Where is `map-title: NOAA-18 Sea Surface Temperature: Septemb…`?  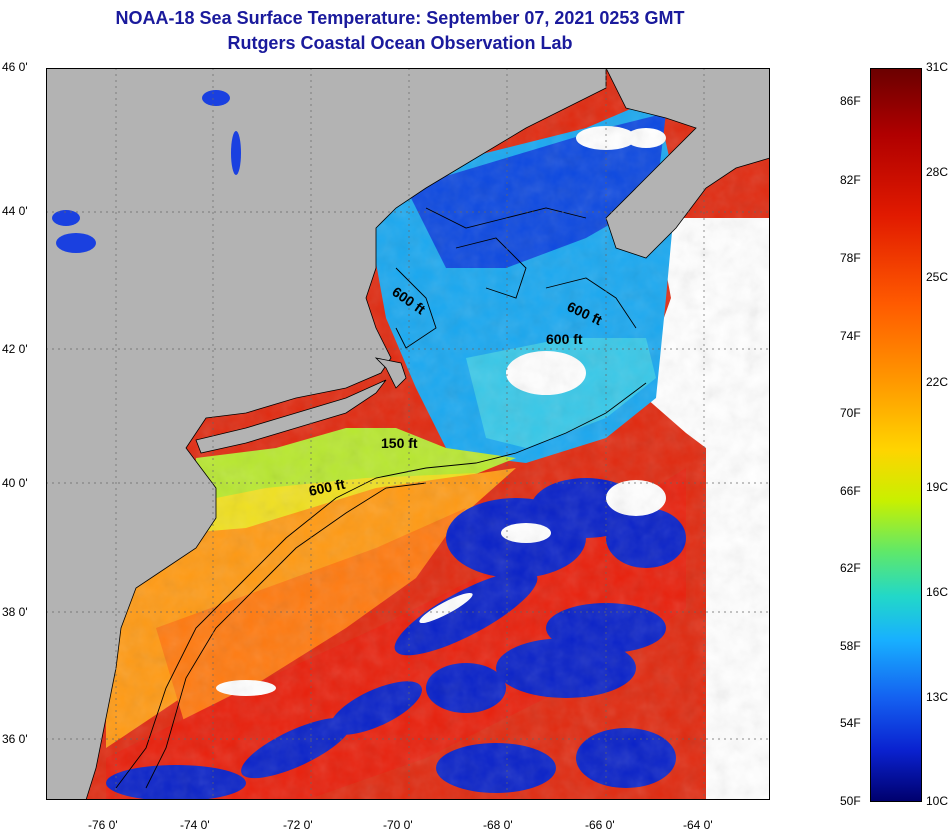 map-title: NOAA-18 Sea Surface Temperature: Septemb… is located at coordinates (400, 18).